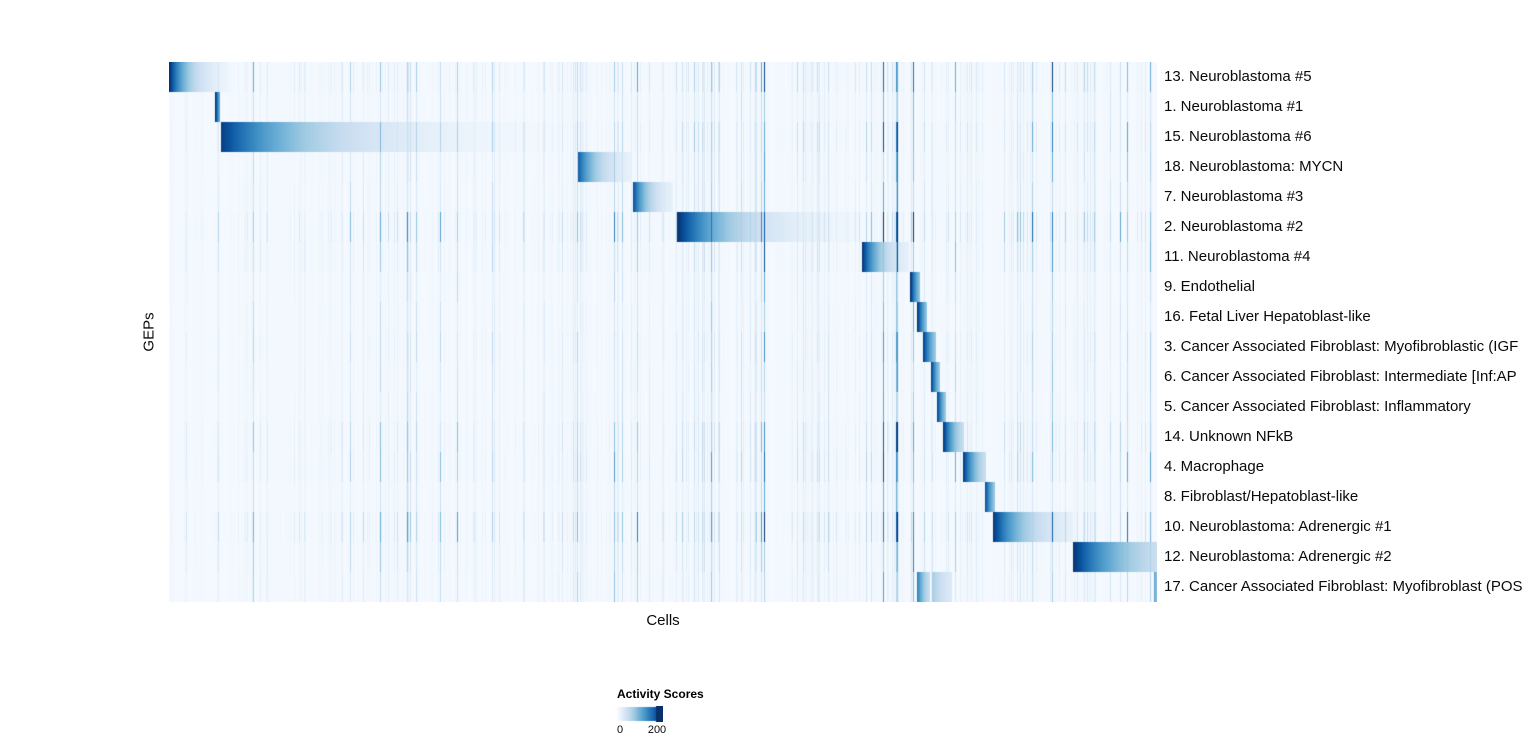 This screenshot has height=743, width=1540. What do you see at coordinates (1237, 256) in the screenshot?
I see `row-label: 11. Neuroblastoma #4` at bounding box center [1237, 256].